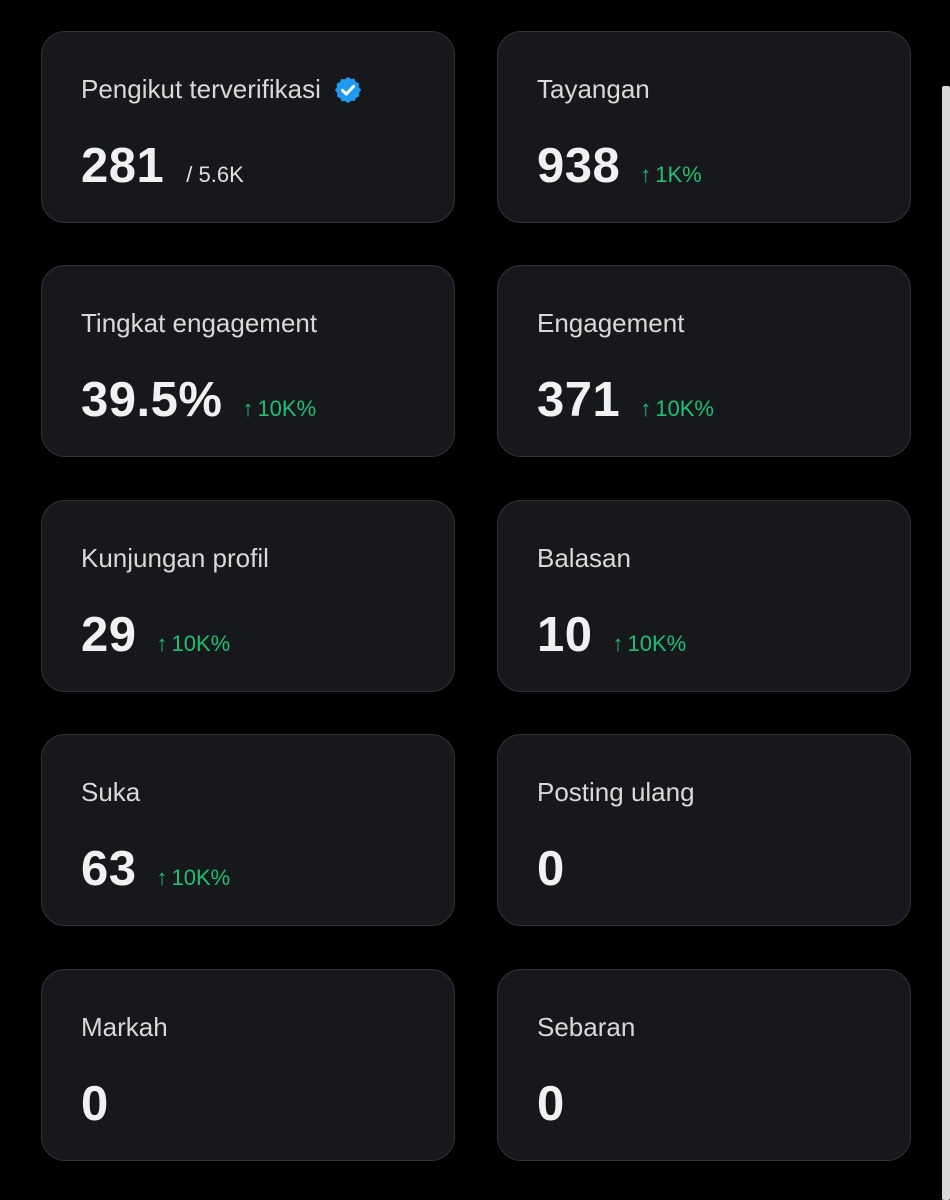  I want to click on card-label: Balasan, so click(584, 558).